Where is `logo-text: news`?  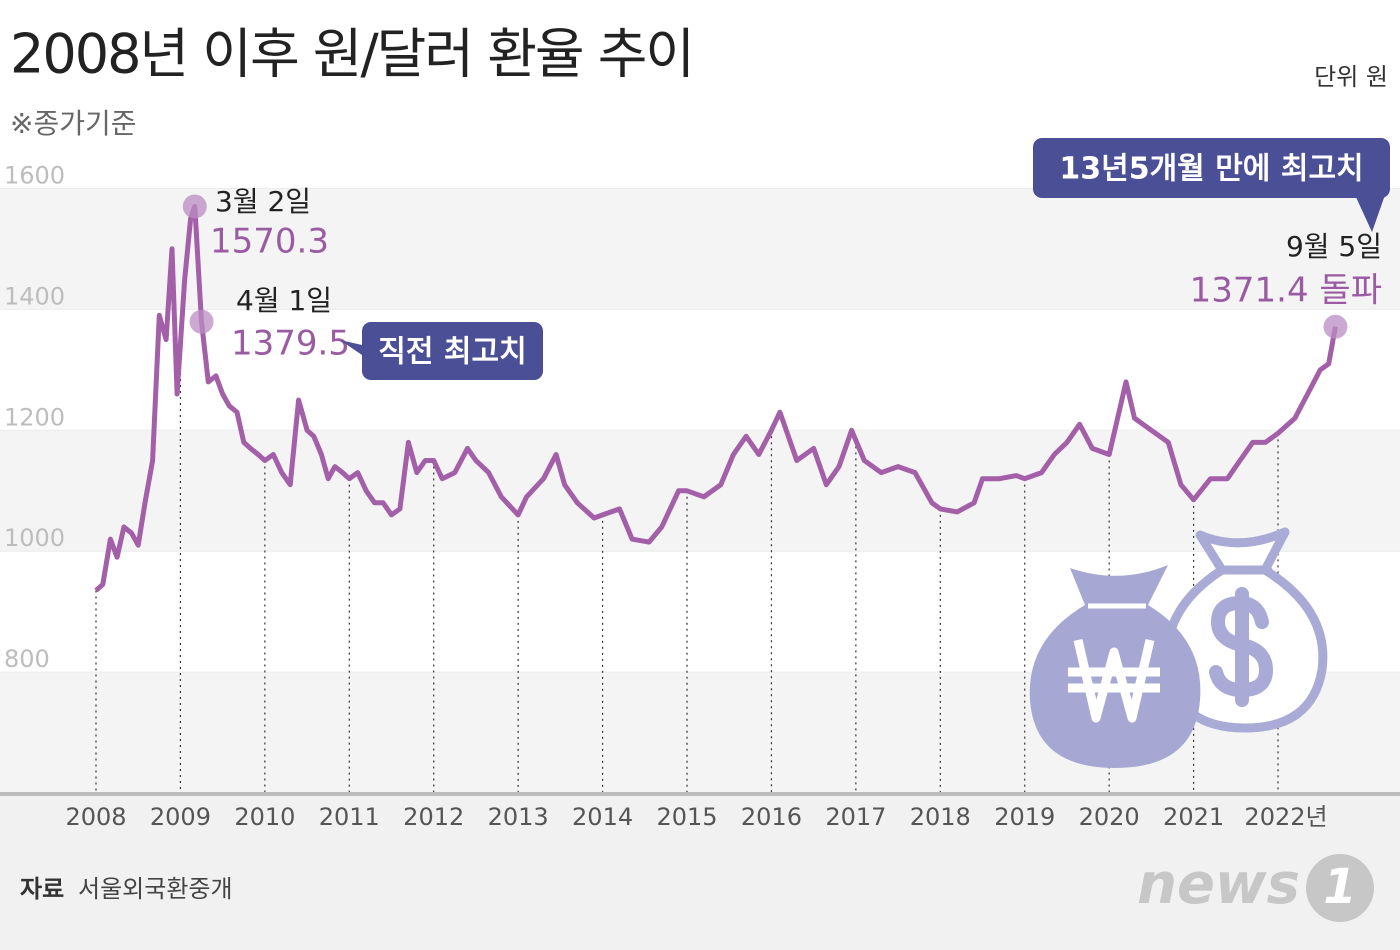
logo-text: news is located at coordinates (1218, 884).